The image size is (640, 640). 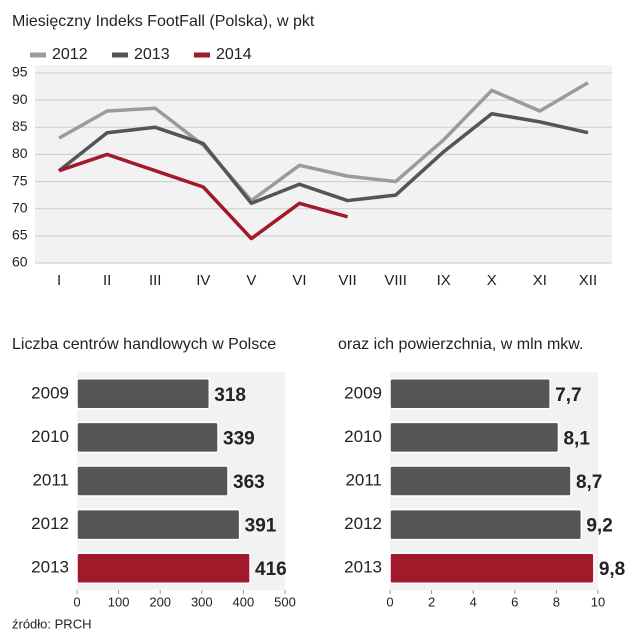 What do you see at coordinates (473, 601) in the screenshot?
I see `x-tick-label: 4` at bounding box center [473, 601].